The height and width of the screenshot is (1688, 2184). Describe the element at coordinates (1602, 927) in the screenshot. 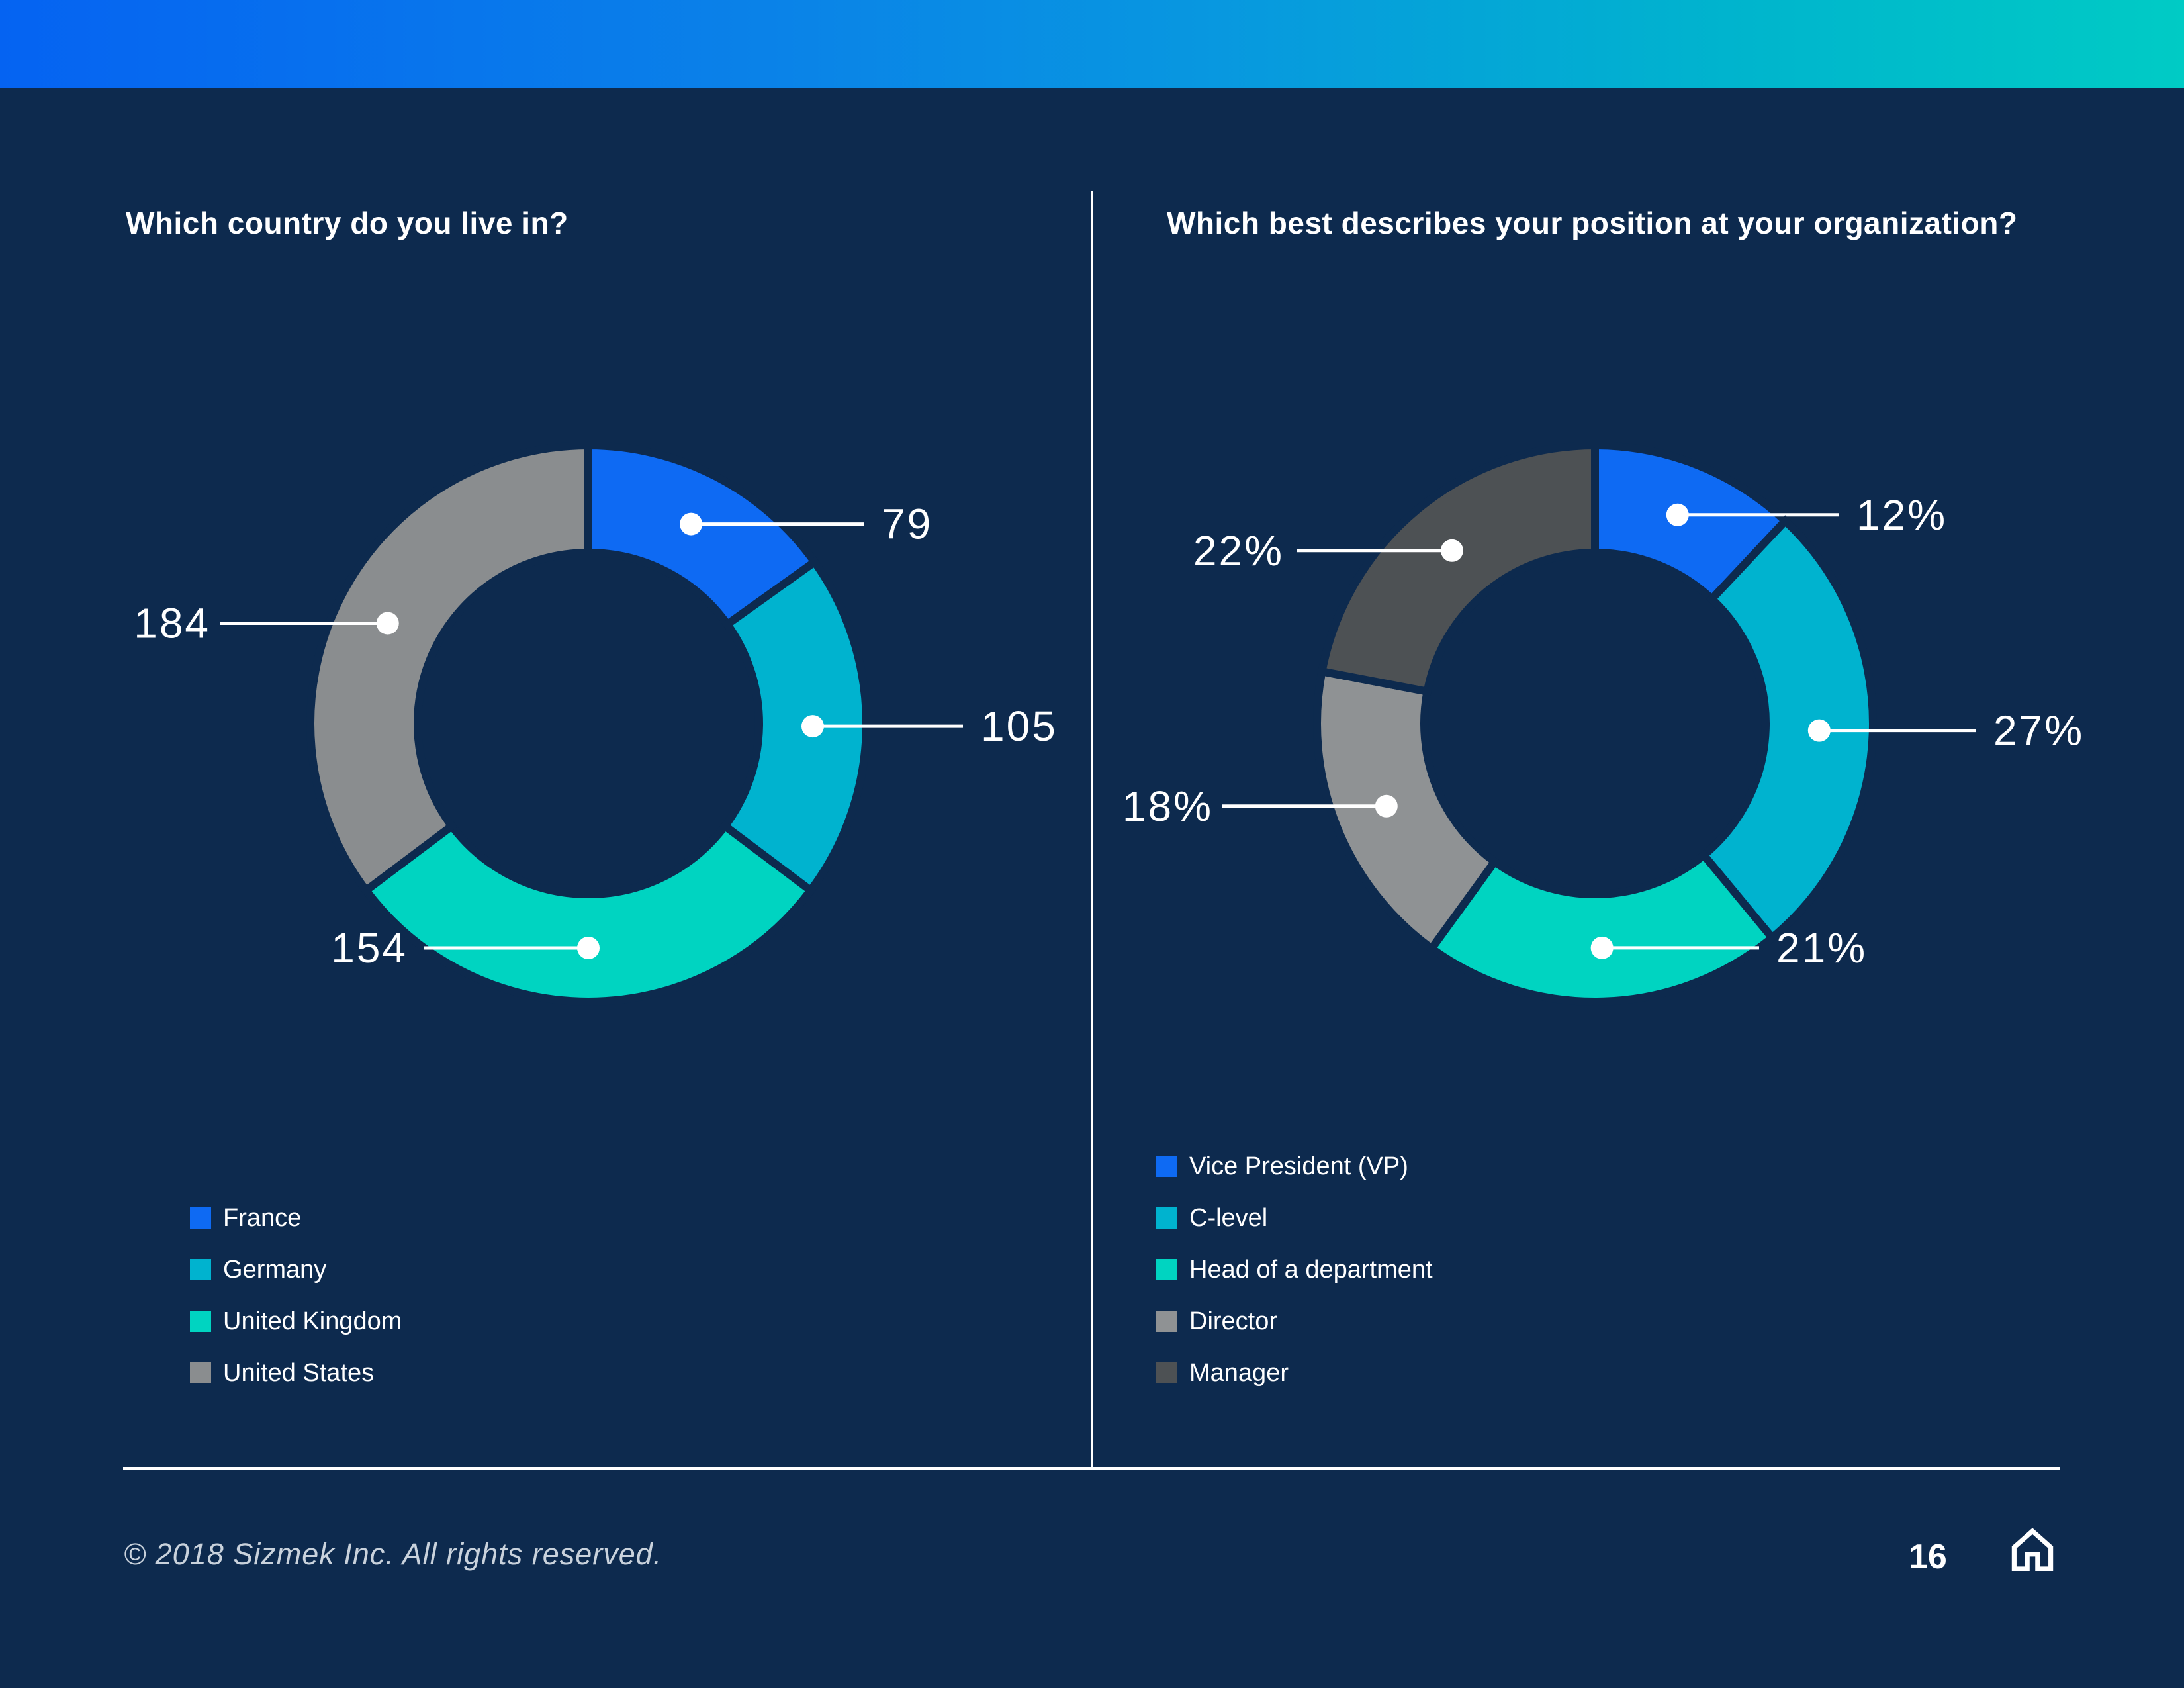

I see `donut-slice-position-head-of-a-department` at that location.